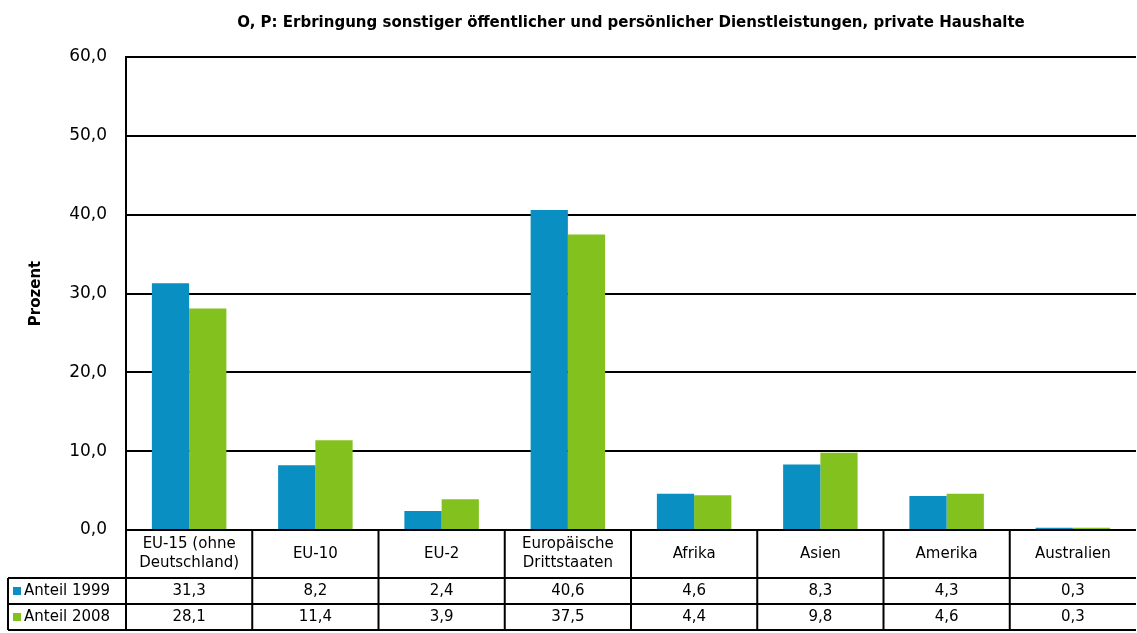 The image size is (1137, 633). Describe the element at coordinates (568, 589) in the screenshot. I see `data-label: 40,6` at that location.